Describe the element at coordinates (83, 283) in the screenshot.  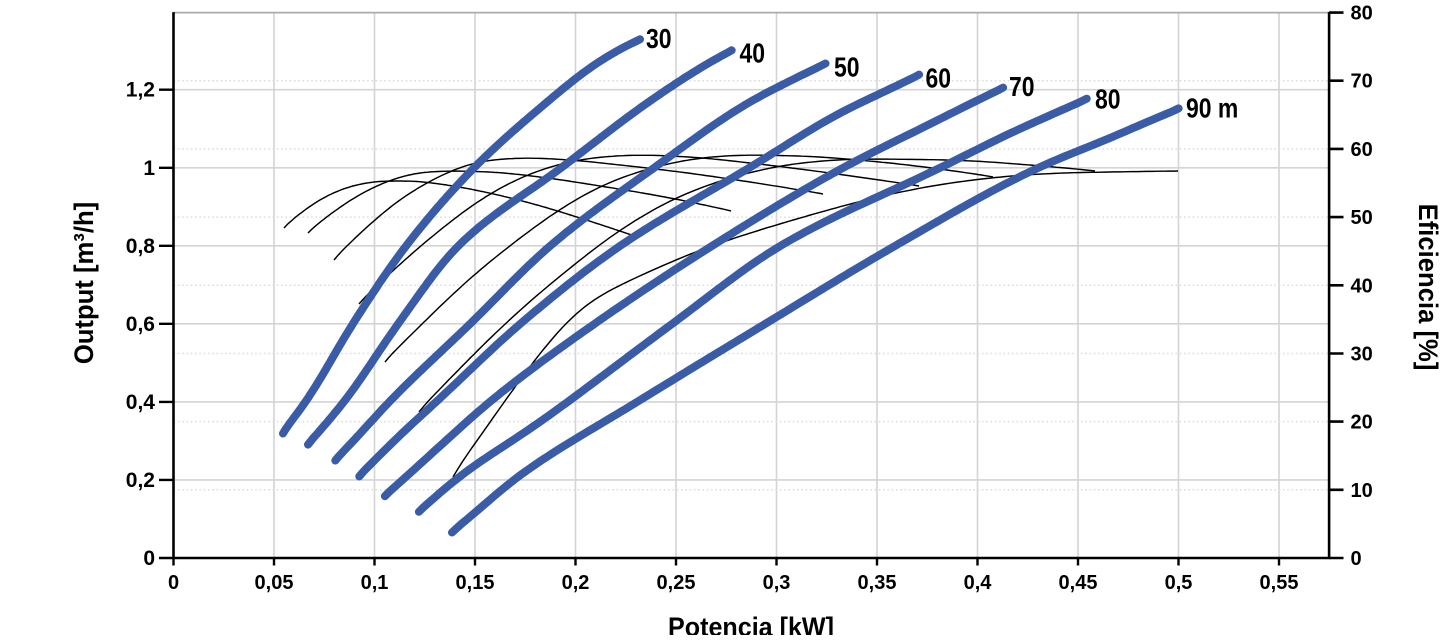
I see `svg-text: Output [m³/h]` at that location.